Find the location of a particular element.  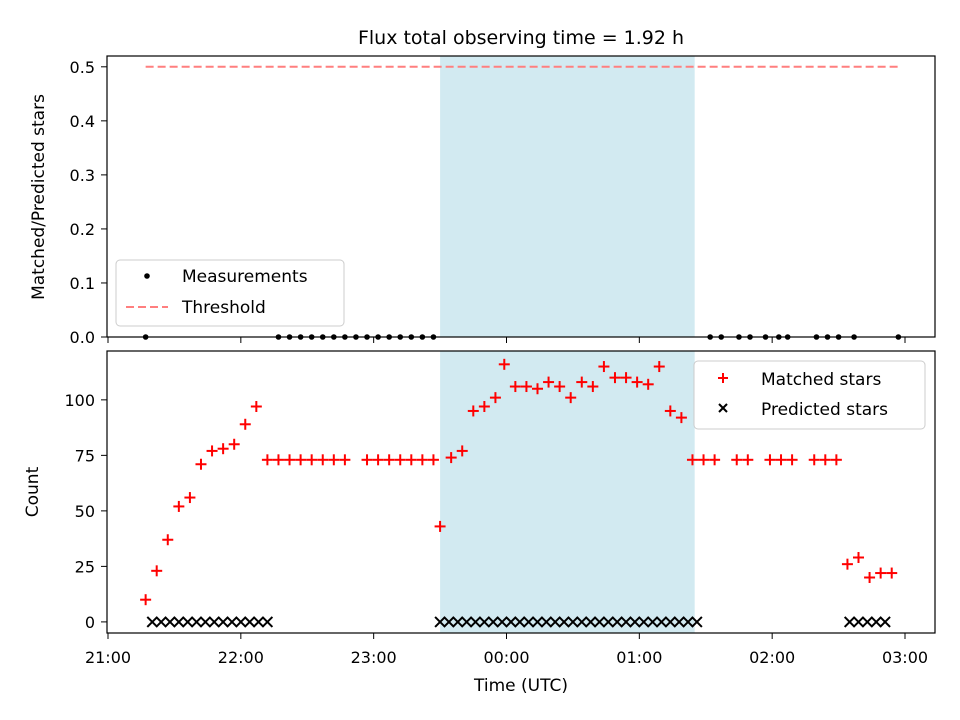

bottom-y-tick-label: 100 is located at coordinates (79, 400).